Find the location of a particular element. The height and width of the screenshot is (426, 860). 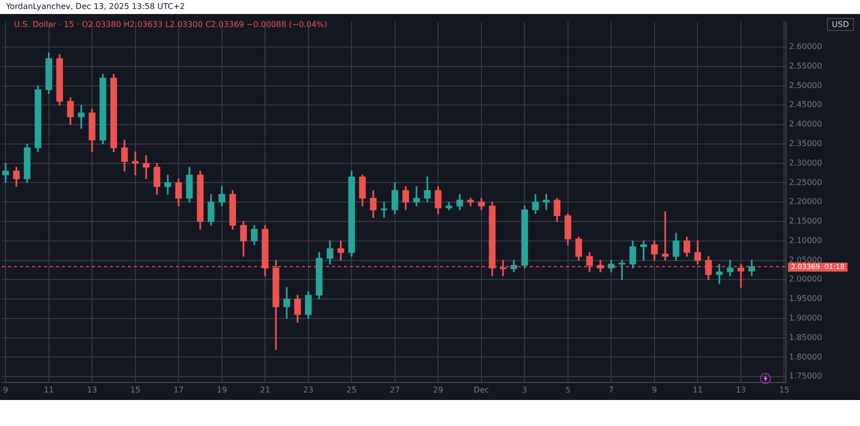

y-tick-label: 2.25000 is located at coordinates (805, 182).